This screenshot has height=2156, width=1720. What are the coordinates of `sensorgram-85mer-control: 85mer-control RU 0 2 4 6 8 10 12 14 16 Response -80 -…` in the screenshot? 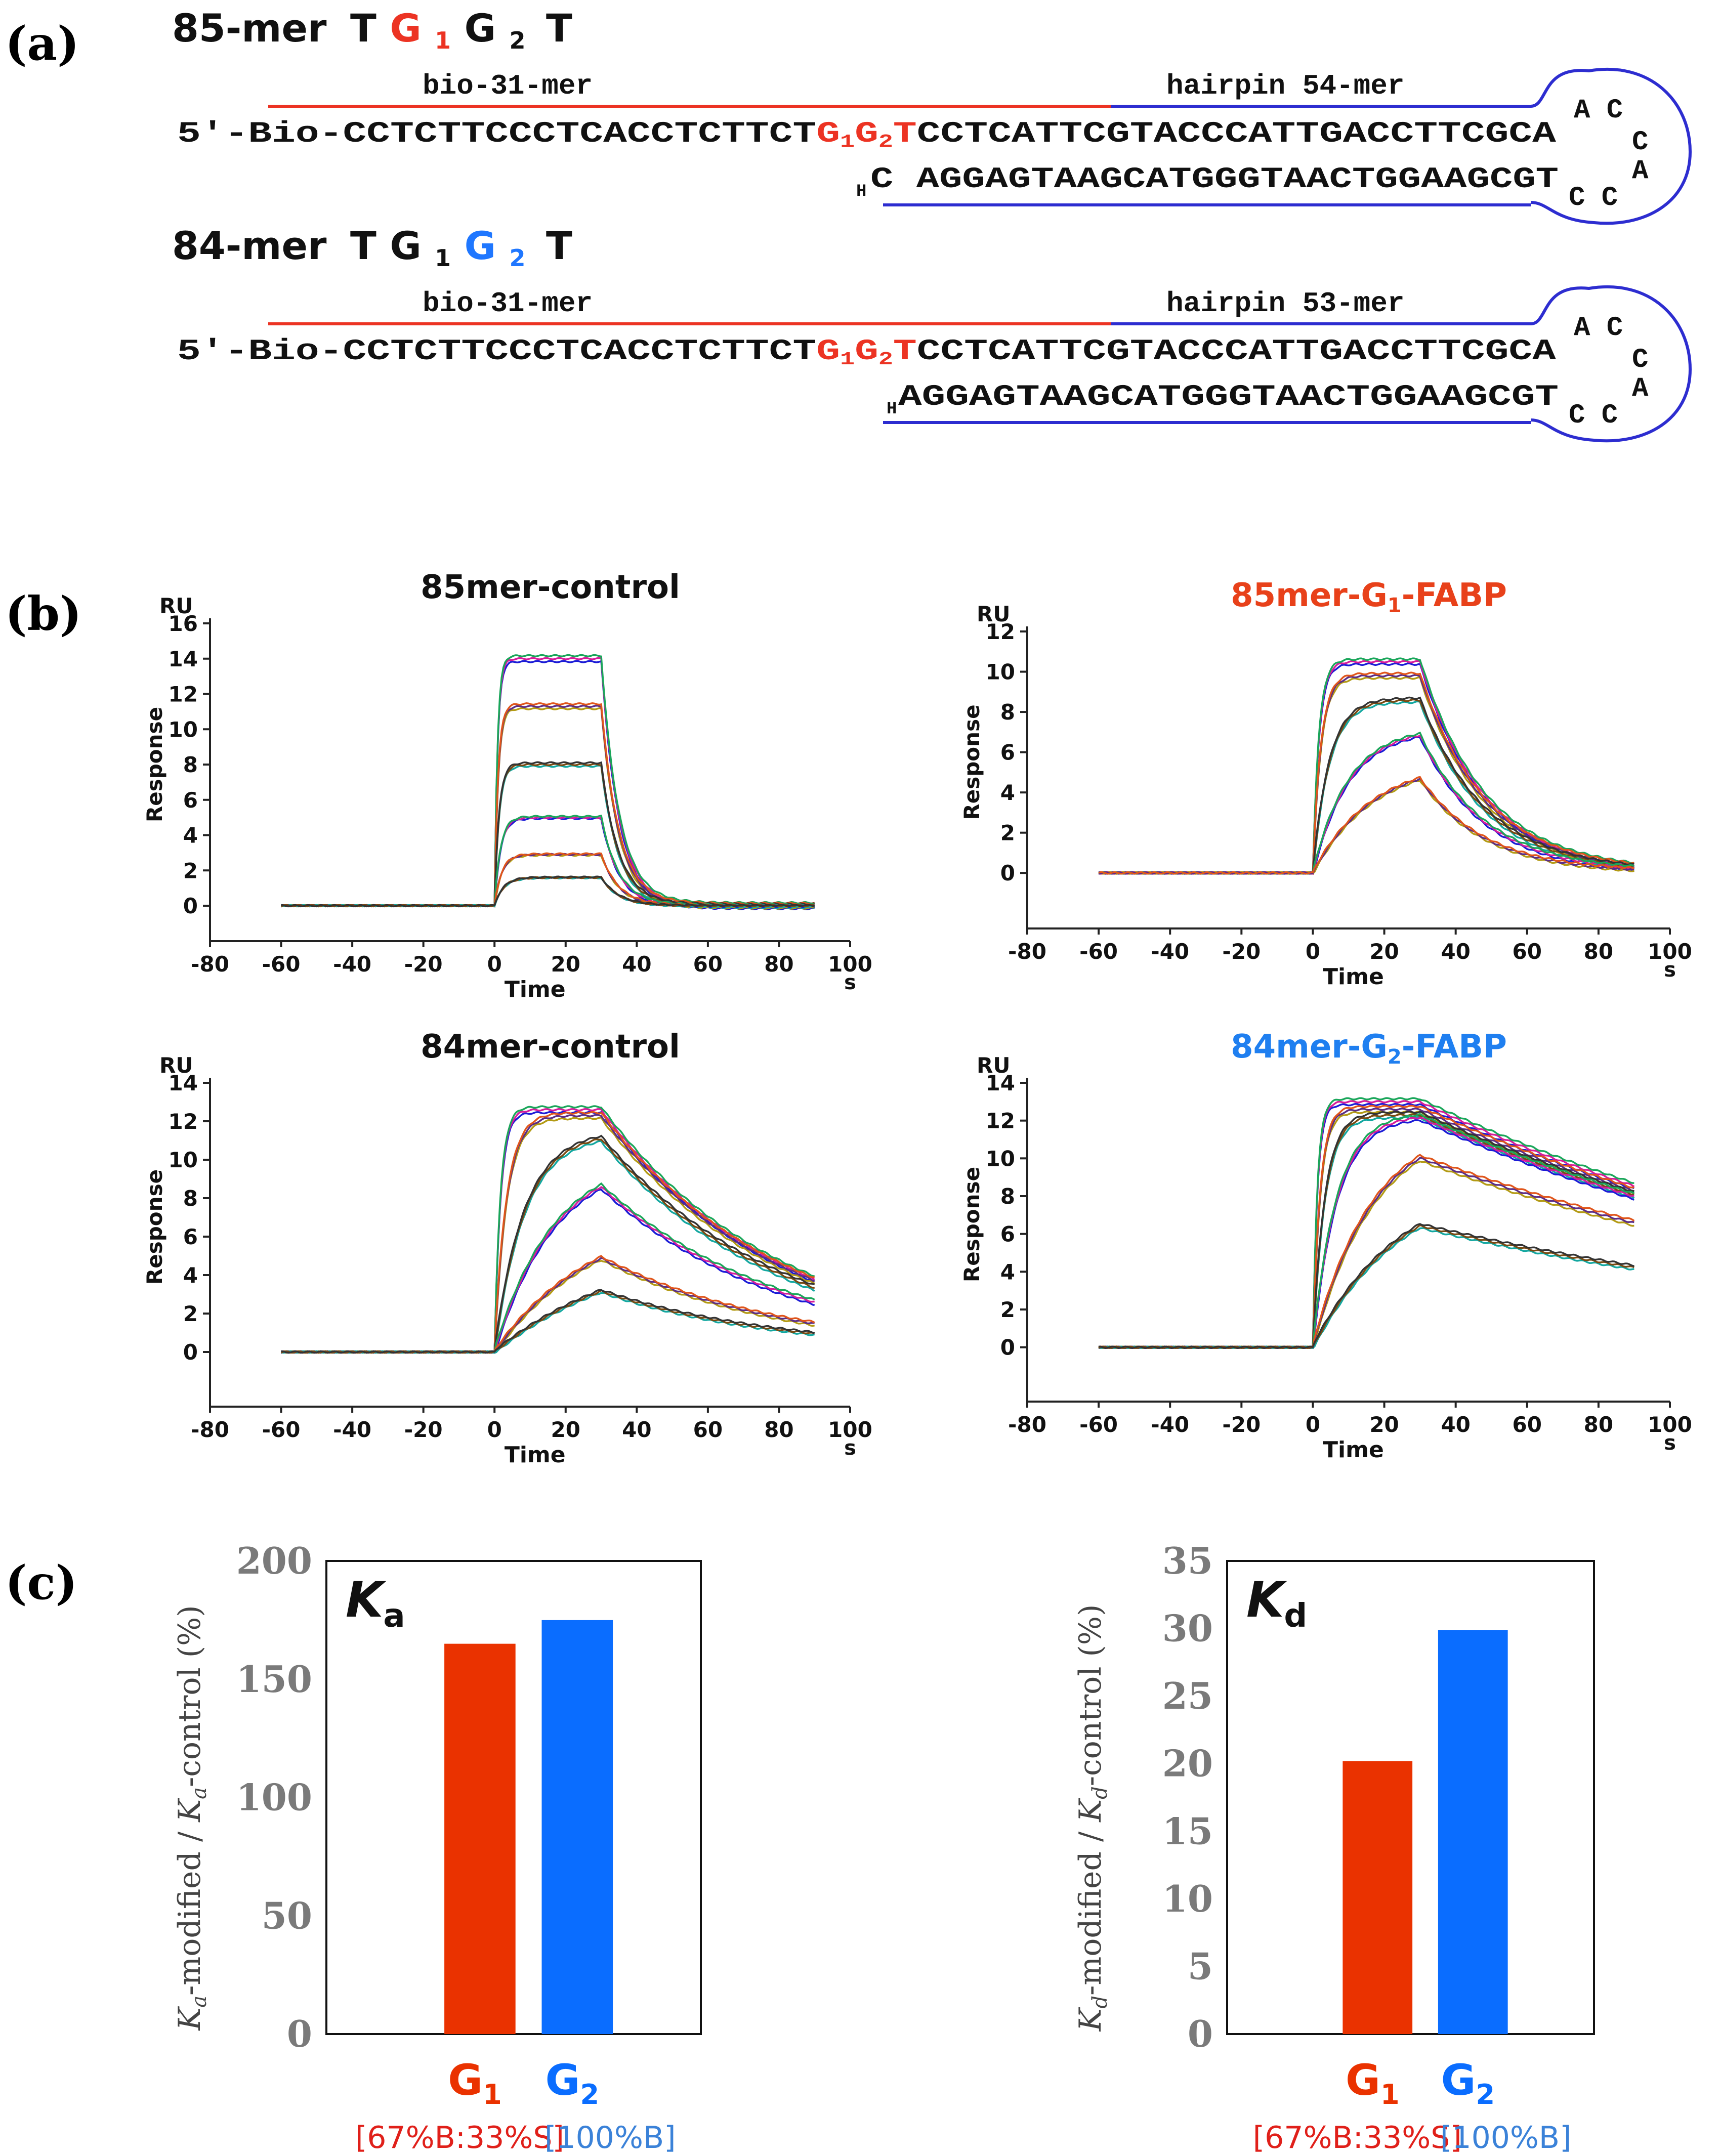 It's located at (507, 785).